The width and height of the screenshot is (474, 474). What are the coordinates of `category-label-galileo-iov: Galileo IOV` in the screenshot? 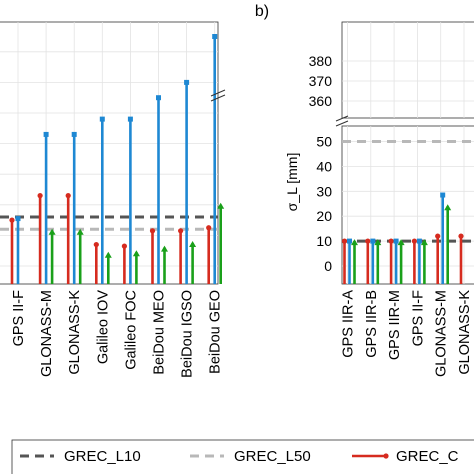 It's located at (103, 327).